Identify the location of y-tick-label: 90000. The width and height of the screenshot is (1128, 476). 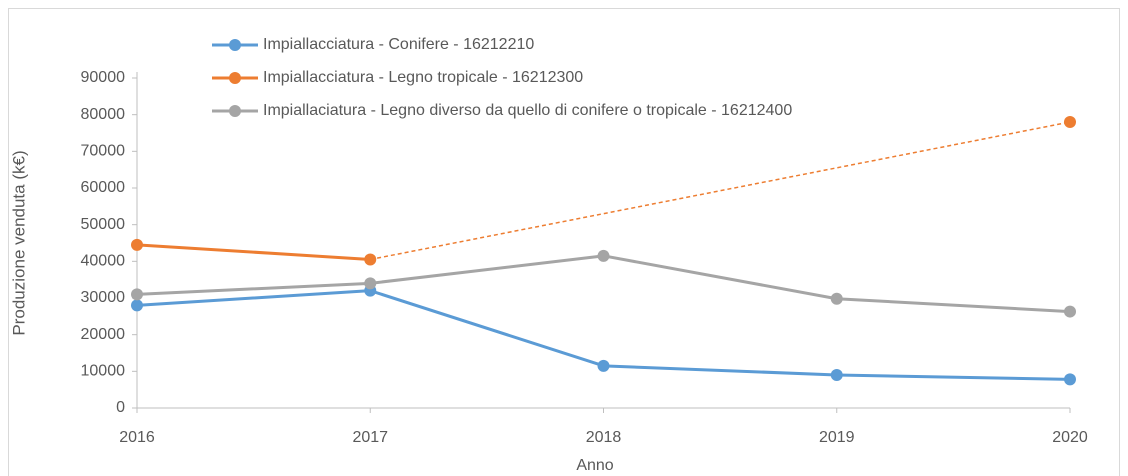
(103, 77).